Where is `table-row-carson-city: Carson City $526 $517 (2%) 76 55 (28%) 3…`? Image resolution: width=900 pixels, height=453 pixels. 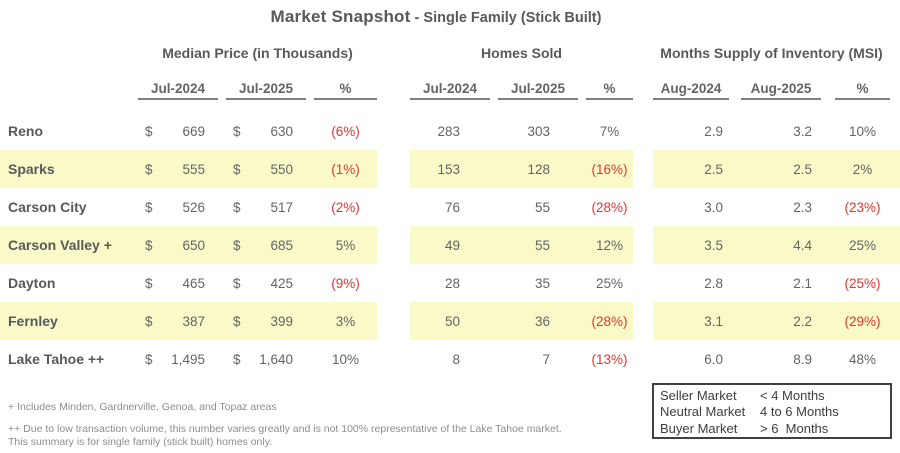
table-row-carson-city: Carson City $526 $517 (2%) 76 55 (28%) 3… is located at coordinates (450, 207).